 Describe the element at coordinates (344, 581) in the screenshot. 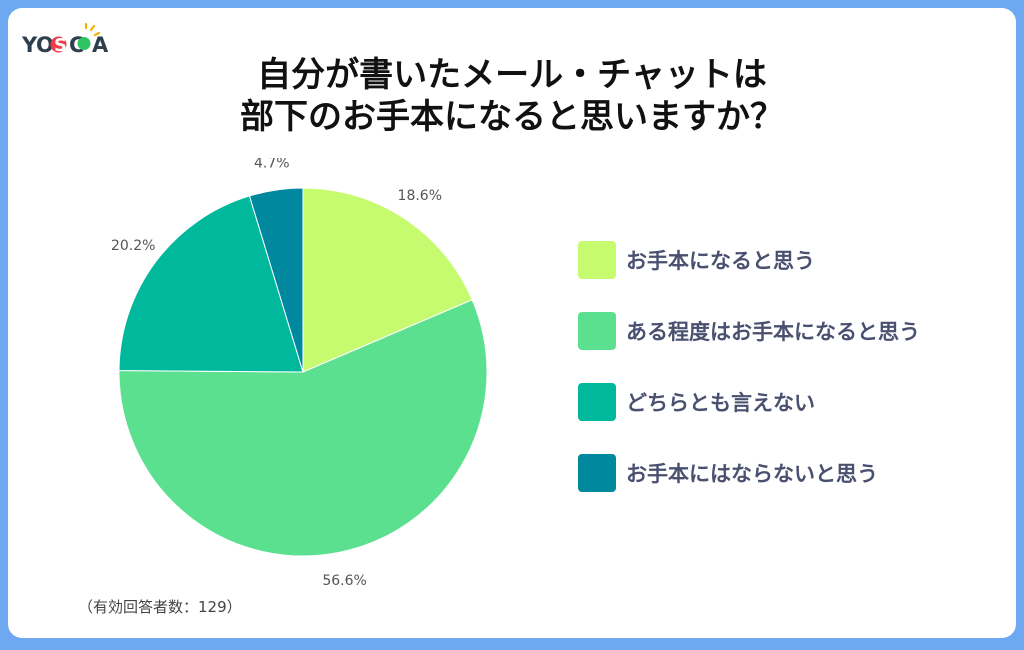

I see `pie-data-label-2: 56.6%` at that location.